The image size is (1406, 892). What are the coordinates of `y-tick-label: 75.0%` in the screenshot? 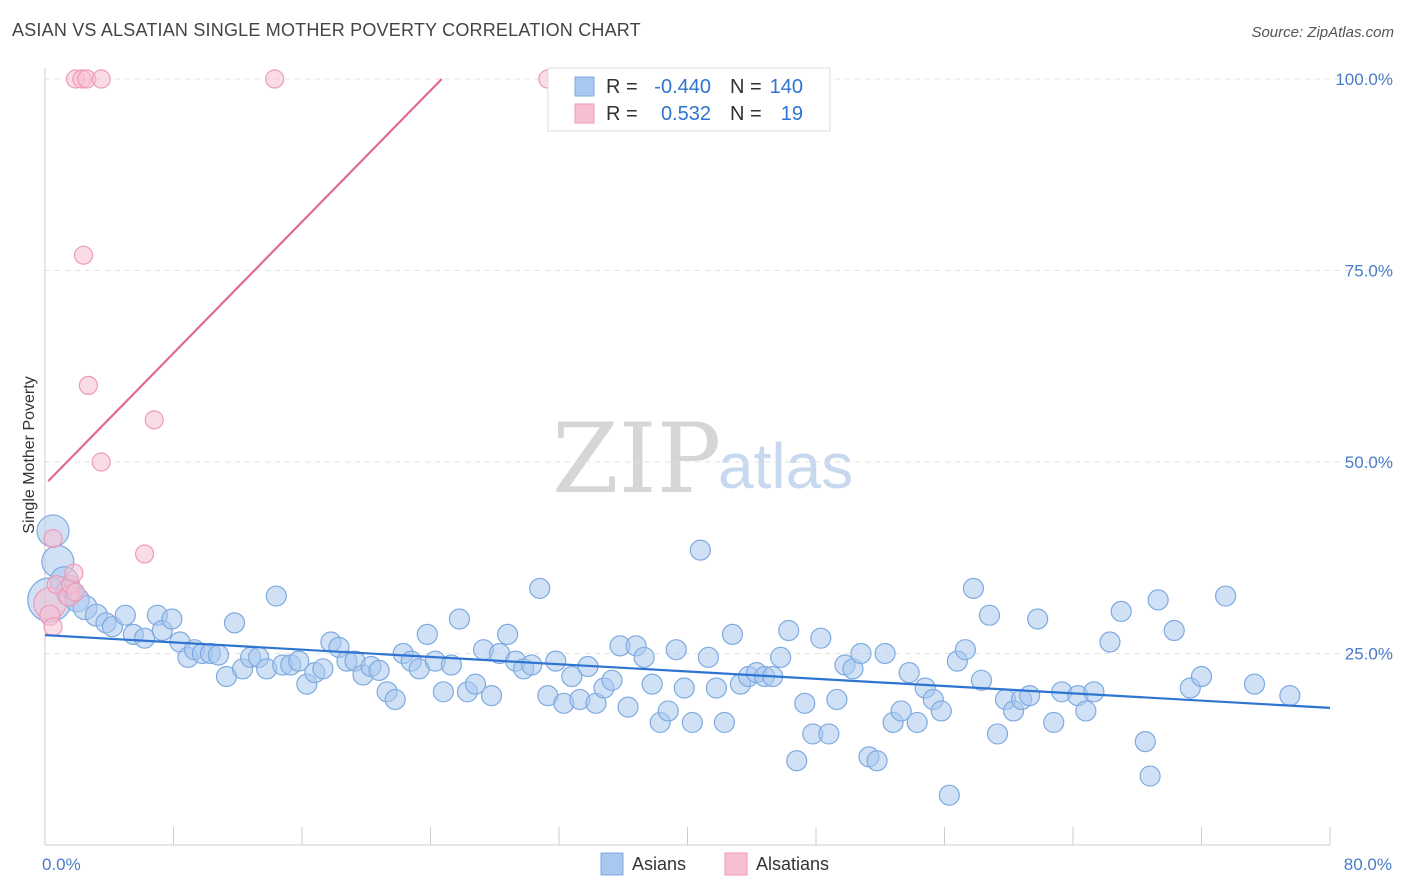 It's located at (1369, 271).